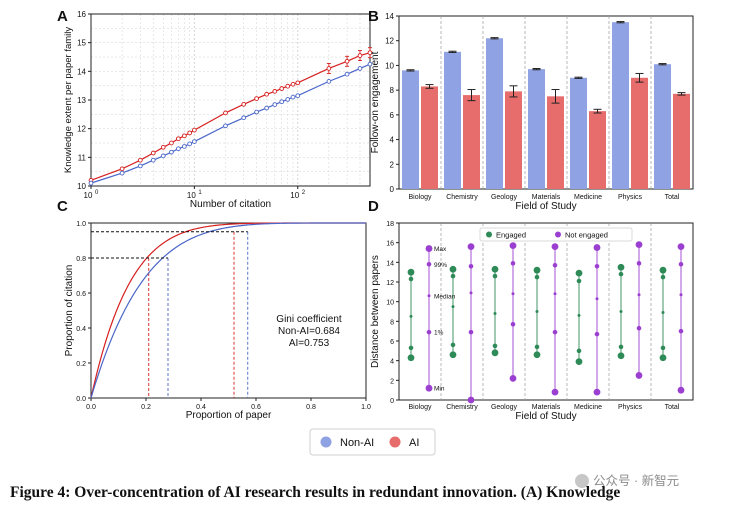 This screenshot has height=512, width=742. Describe the element at coordinates (582, 481) in the screenshot. I see `wechat-icon` at that location.